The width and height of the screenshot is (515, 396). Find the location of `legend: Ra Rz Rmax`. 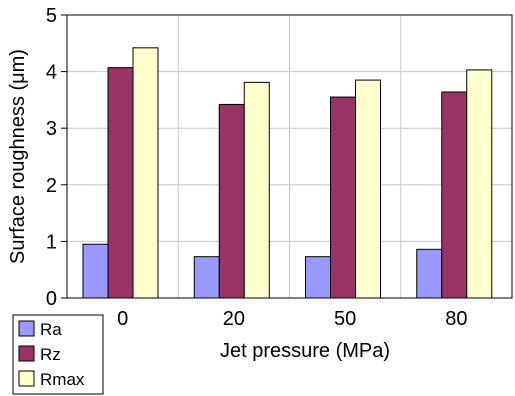

legend: Ra Rz Rmax is located at coordinates (58, 354).